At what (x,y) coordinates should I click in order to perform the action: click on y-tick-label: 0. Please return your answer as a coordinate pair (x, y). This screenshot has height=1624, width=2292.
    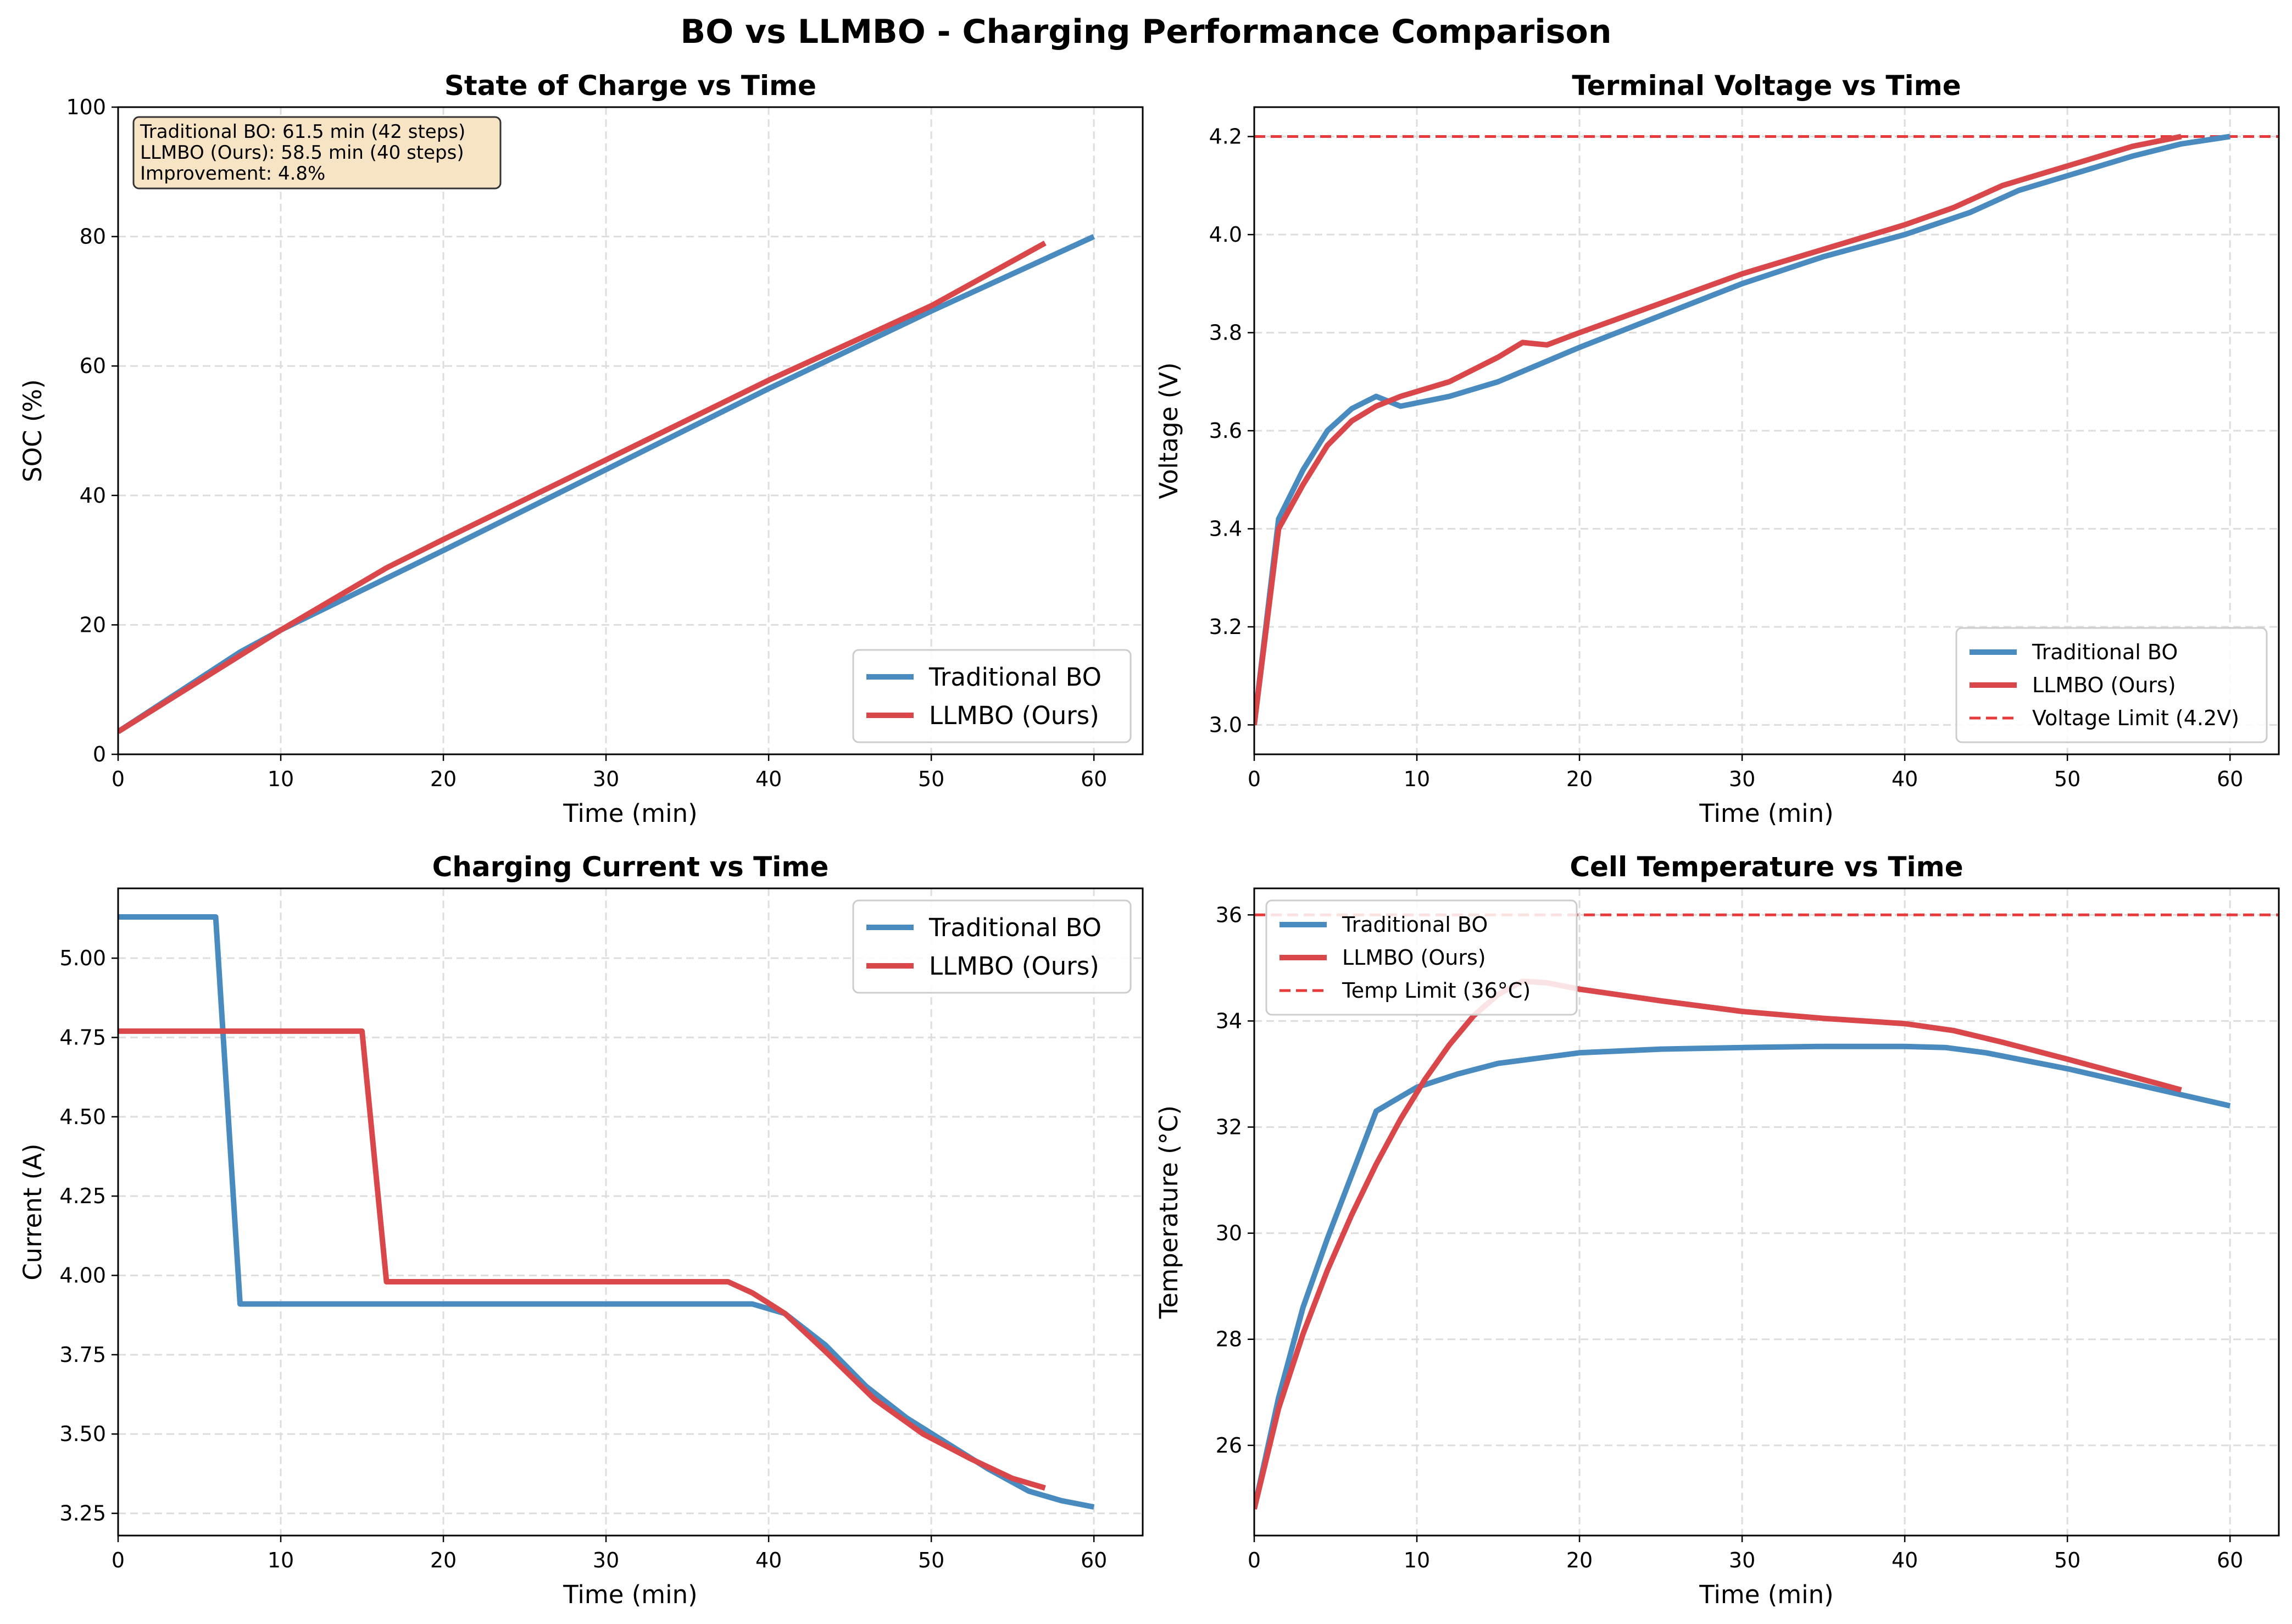
    Looking at the image, I should click on (99, 754).